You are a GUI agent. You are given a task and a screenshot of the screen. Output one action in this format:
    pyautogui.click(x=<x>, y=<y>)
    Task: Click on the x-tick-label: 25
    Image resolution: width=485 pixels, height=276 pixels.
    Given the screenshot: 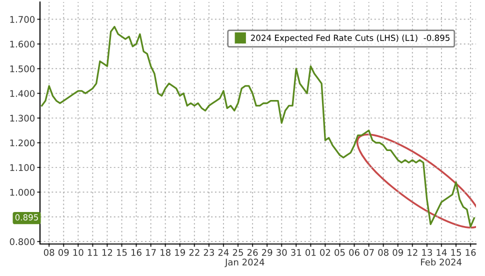 What is the action you would take?
    pyautogui.click(x=237, y=252)
    